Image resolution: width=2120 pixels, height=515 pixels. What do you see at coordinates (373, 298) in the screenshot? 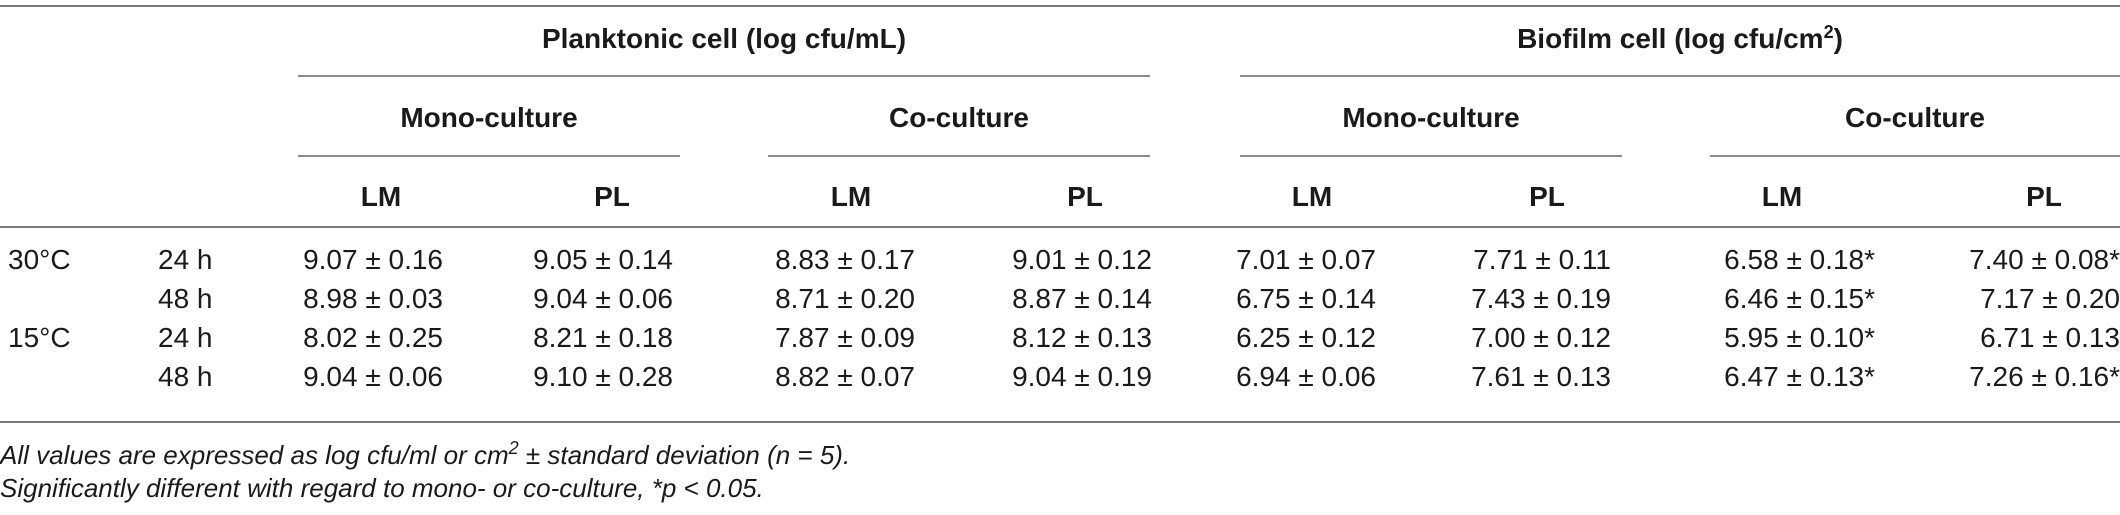
I see `table-cell: 8.98 ± 0.03` at bounding box center [373, 298].